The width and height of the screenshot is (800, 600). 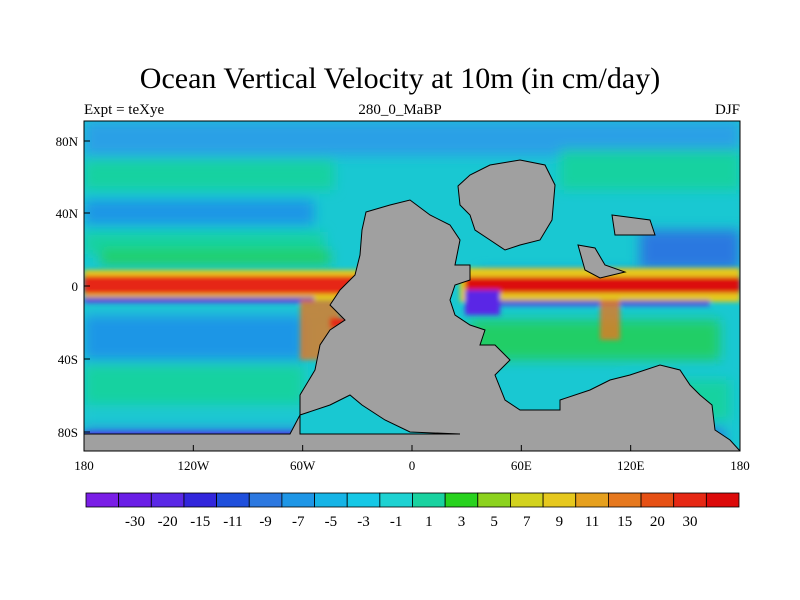 What do you see at coordinates (657, 522) in the screenshot?
I see `colorbar-label: 20` at bounding box center [657, 522].